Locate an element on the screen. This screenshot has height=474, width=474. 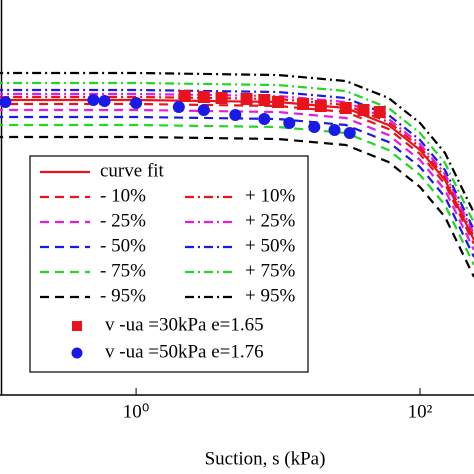
x-axis-label: Suction, s (kPa) is located at coordinates (265, 458).